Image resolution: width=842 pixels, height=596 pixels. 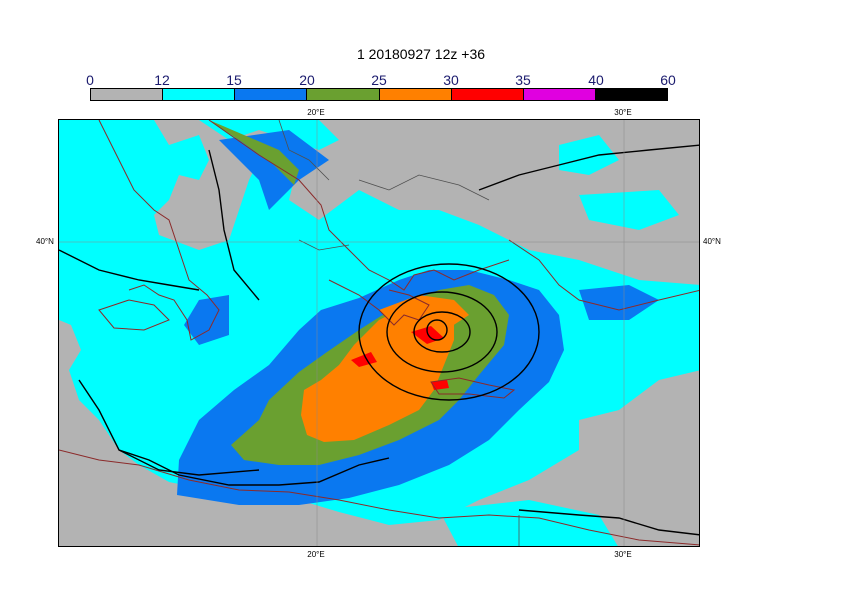 I want to click on colorbar-label-4: 25, so click(x=379, y=80).